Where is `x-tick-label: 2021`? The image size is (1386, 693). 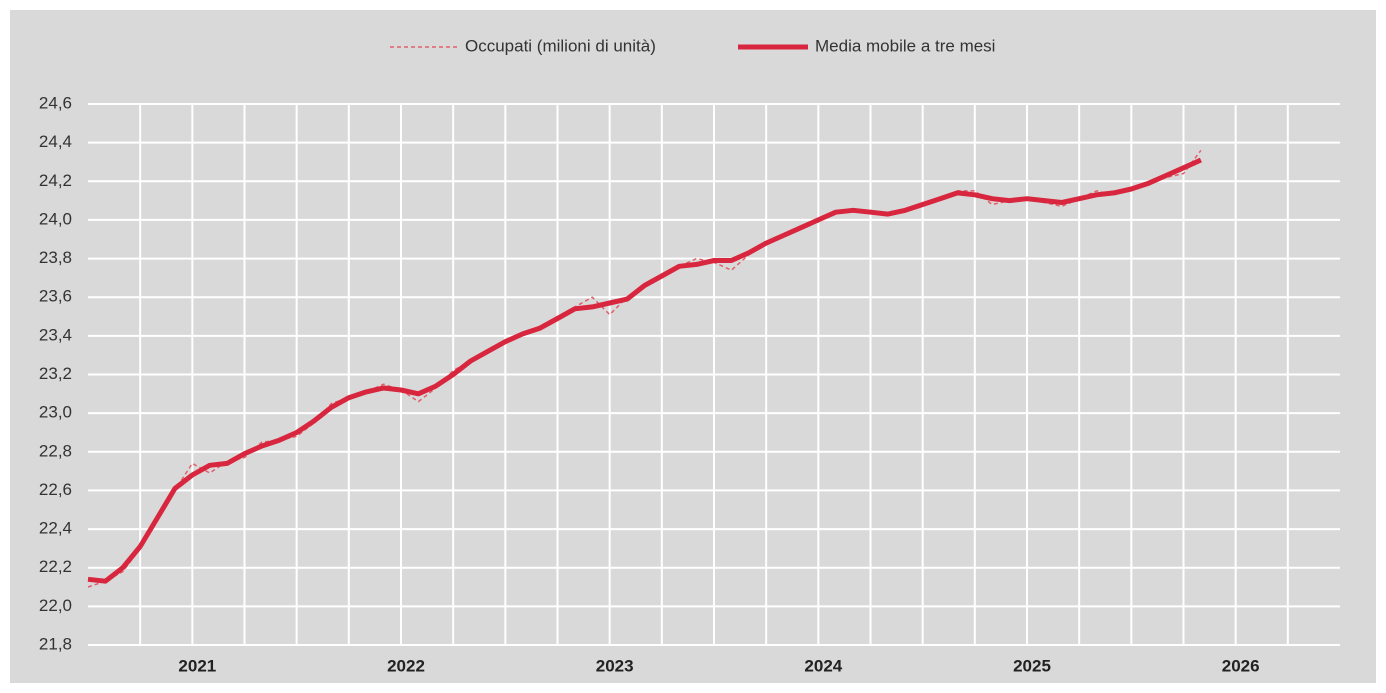 x-tick-label: 2021 is located at coordinates (197, 665).